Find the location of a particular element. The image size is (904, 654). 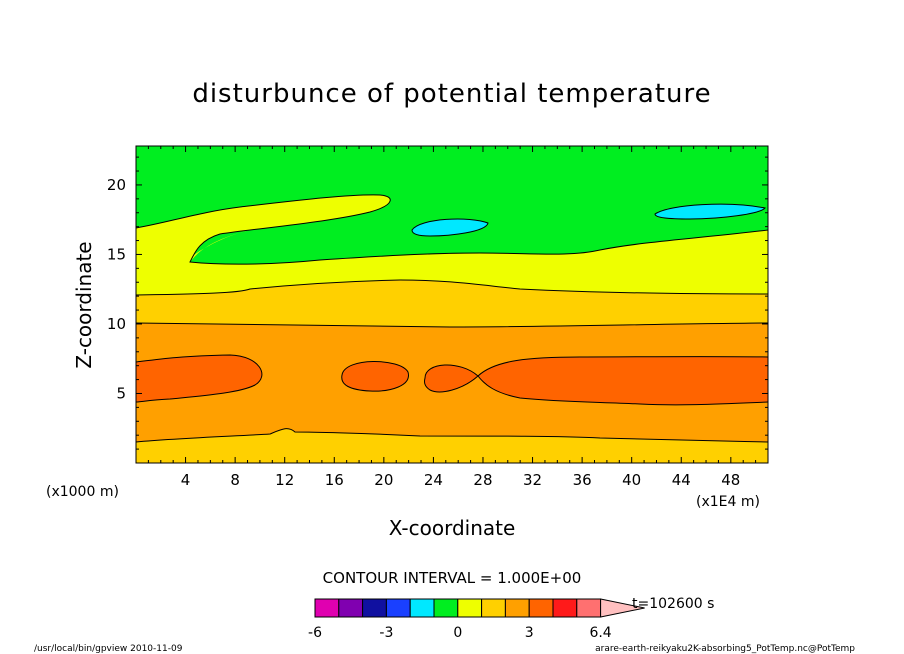

x-tick-label: 44 is located at coordinates (681, 480).